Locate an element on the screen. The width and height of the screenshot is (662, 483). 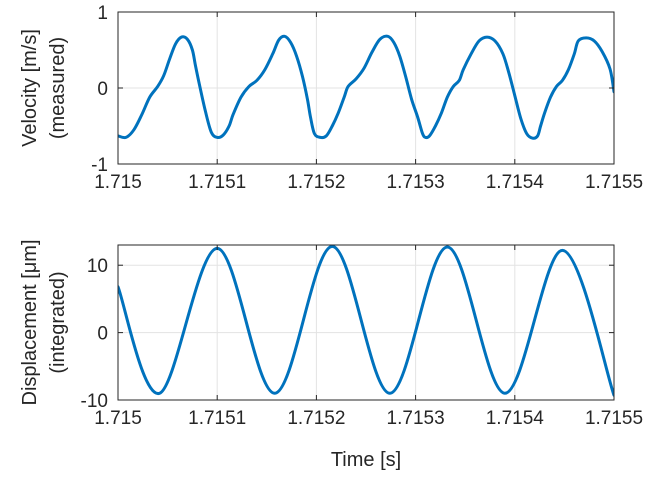
y-axis-label: (integrated) is located at coordinates (58, 322).